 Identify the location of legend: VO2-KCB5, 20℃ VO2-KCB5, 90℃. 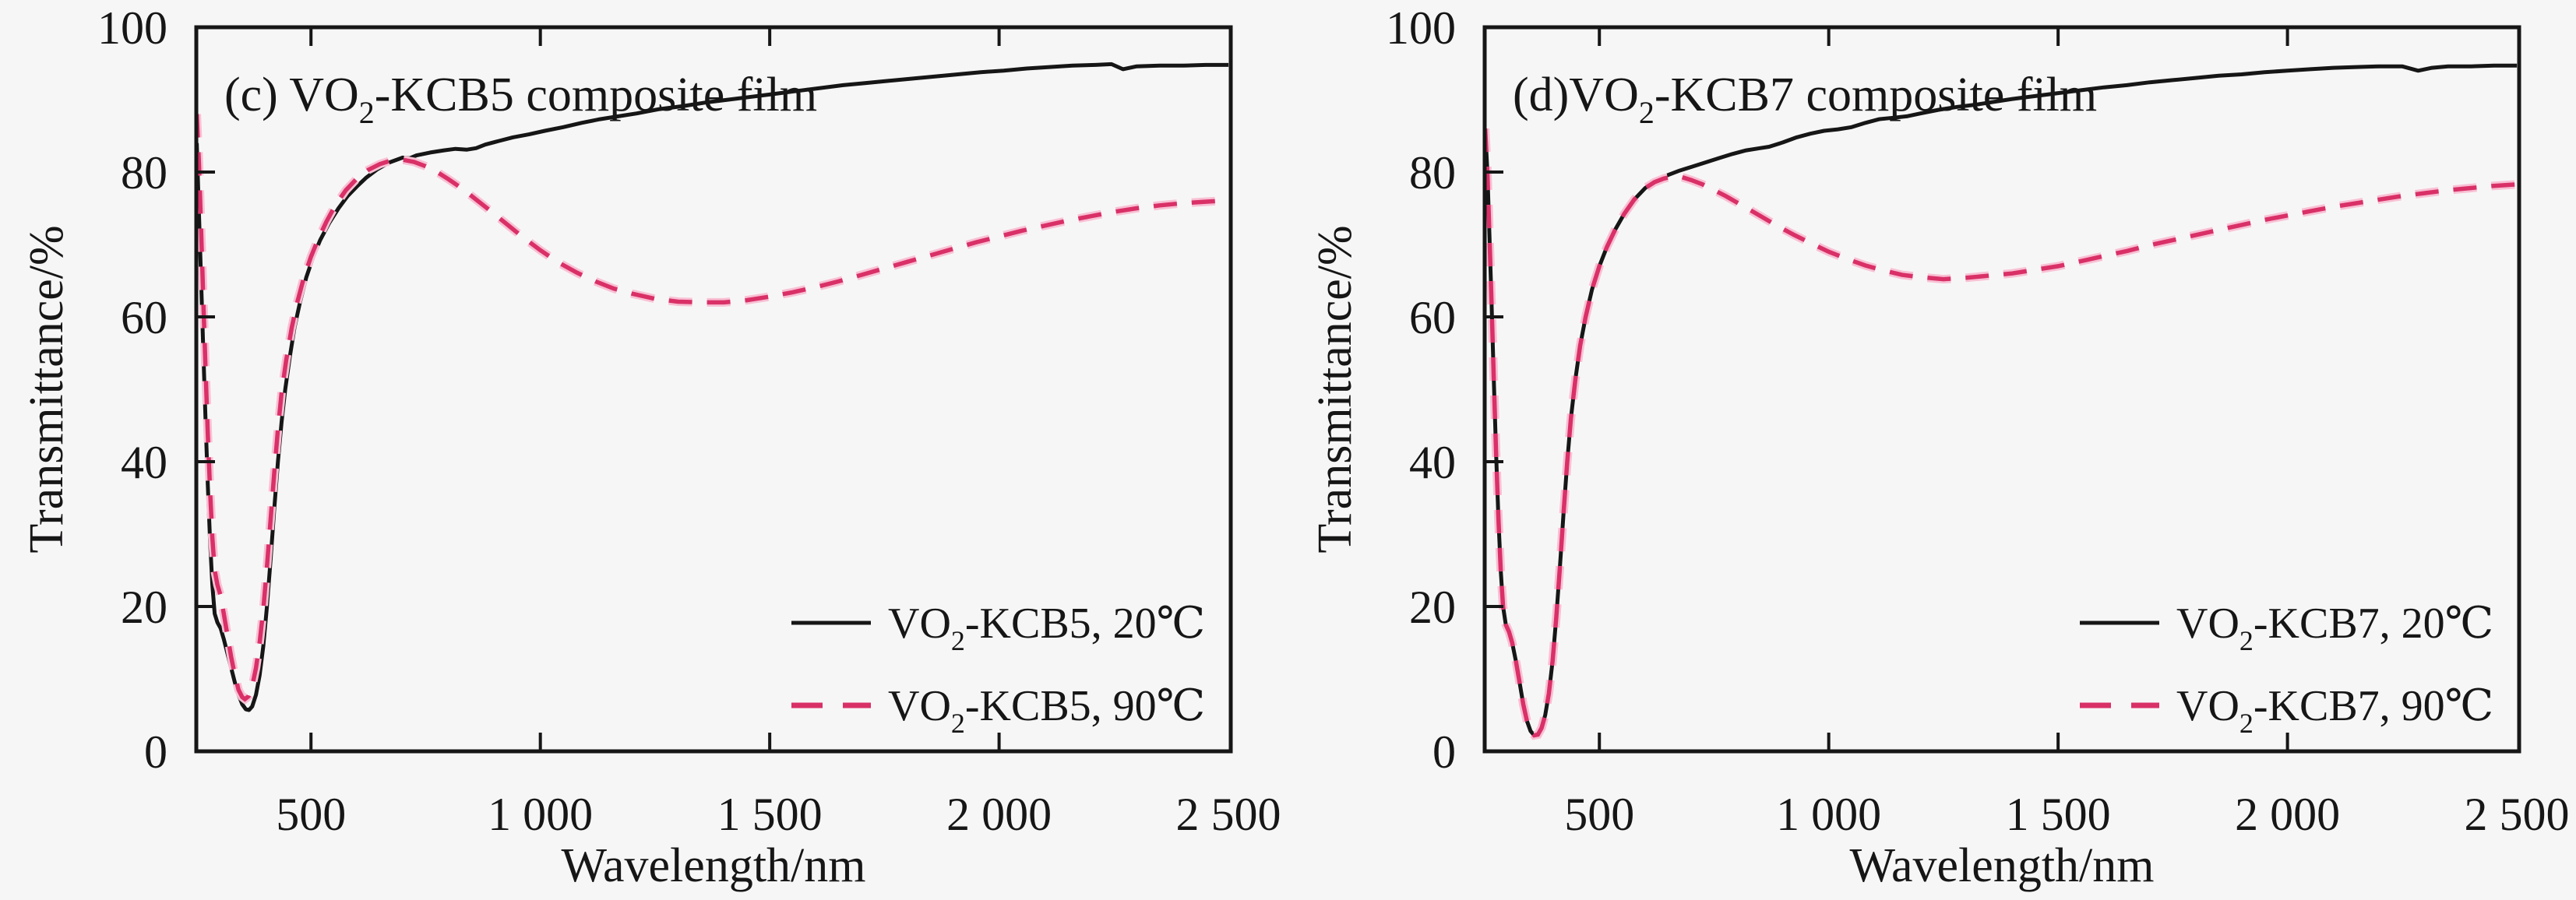
(998, 669).